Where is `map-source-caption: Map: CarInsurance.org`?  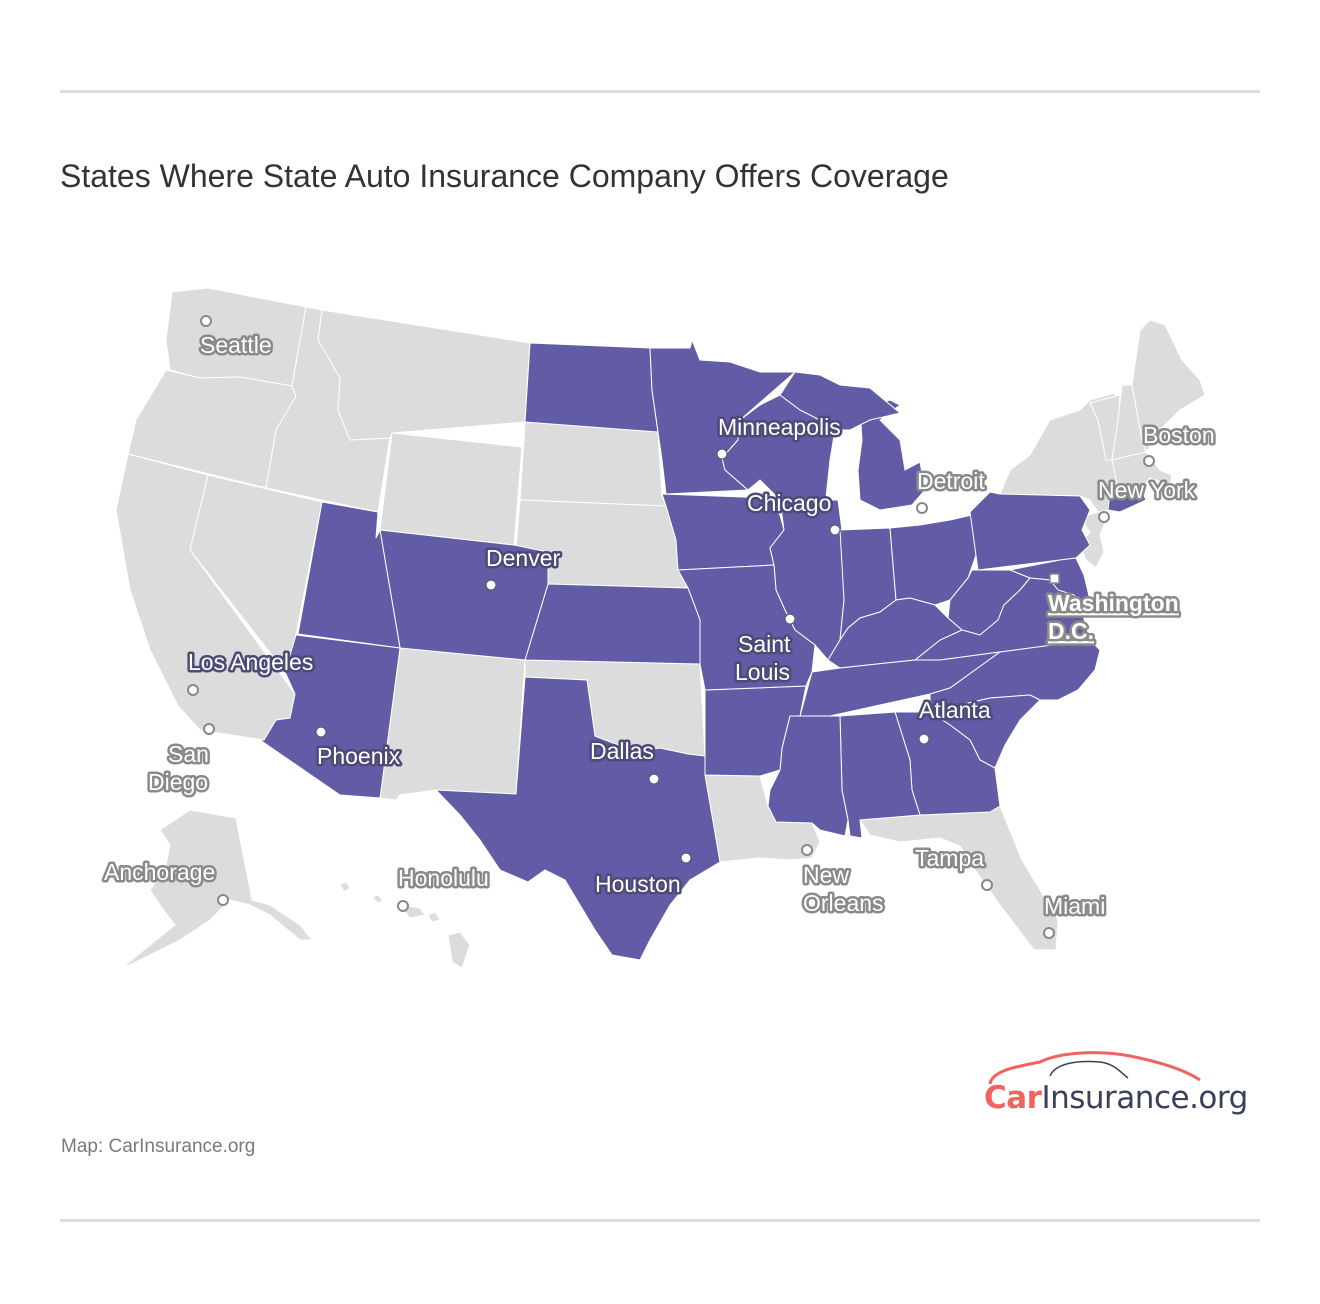 map-source-caption: Map: CarInsurance.org is located at coordinates (158, 1146).